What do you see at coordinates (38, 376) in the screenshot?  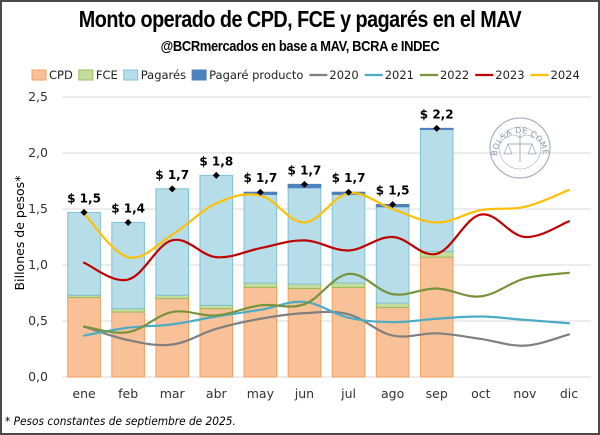 I see `y-tick-label: 0,0` at bounding box center [38, 376].